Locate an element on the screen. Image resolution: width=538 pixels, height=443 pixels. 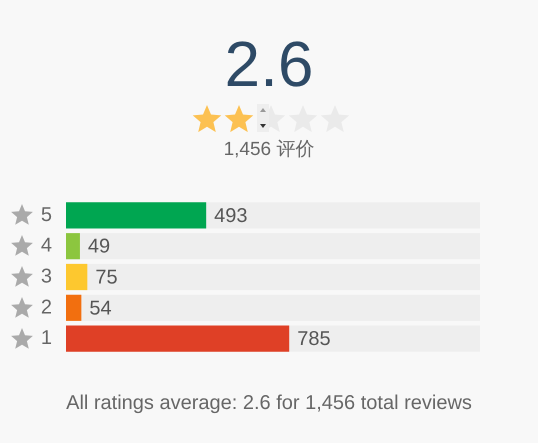
text: All ratings average: 2.6 for 1,456 total reviews is located at coordinates (269, 403).